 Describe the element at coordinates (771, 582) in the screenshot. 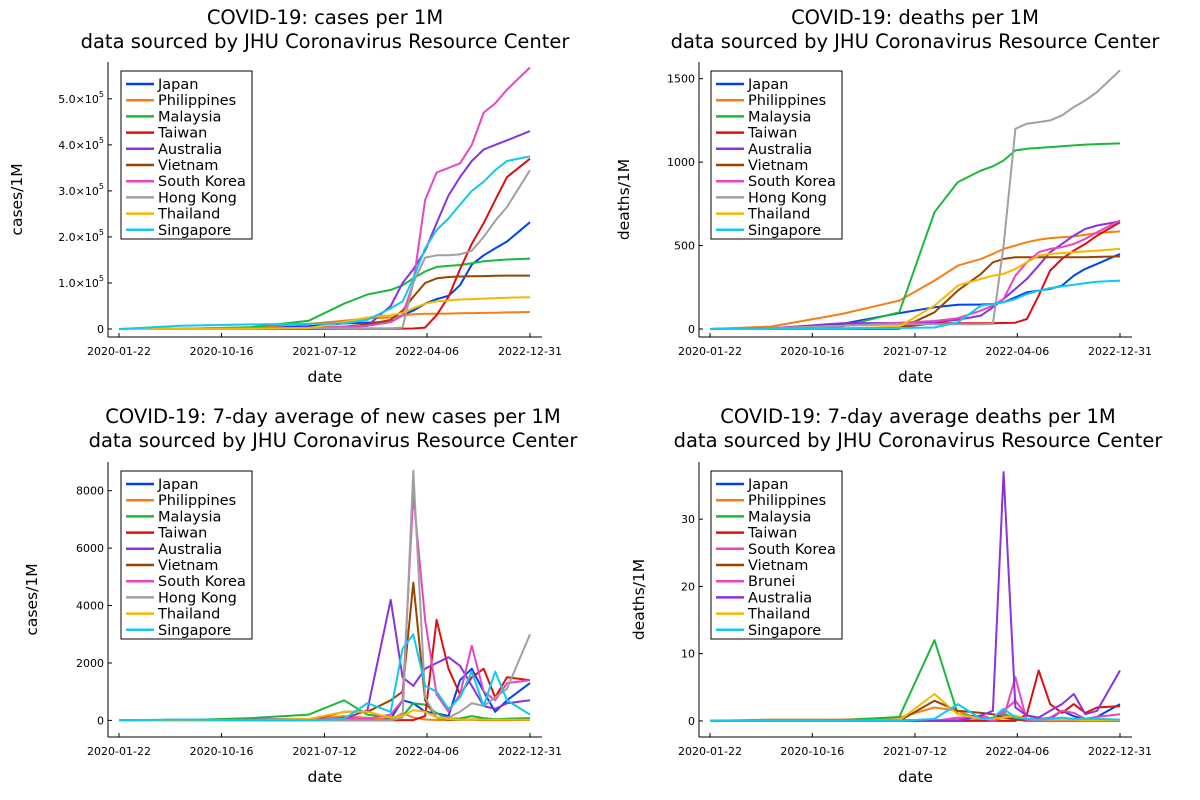

I see `legend-entry-label: Brunei` at that location.